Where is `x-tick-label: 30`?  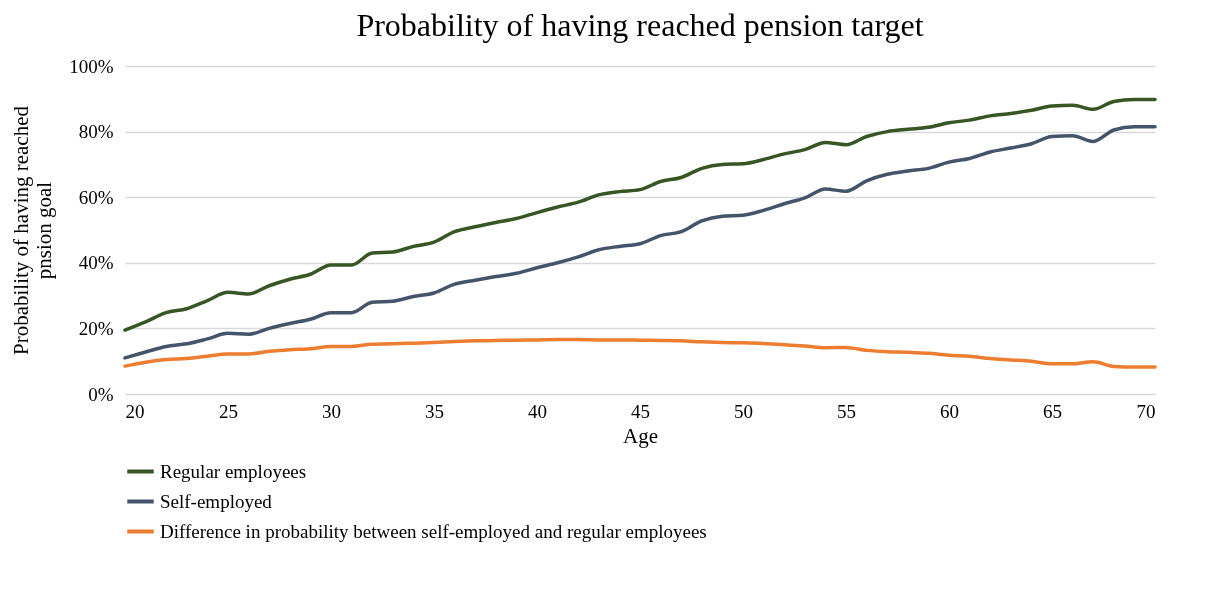
x-tick-label: 30 is located at coordinates (331, 411).